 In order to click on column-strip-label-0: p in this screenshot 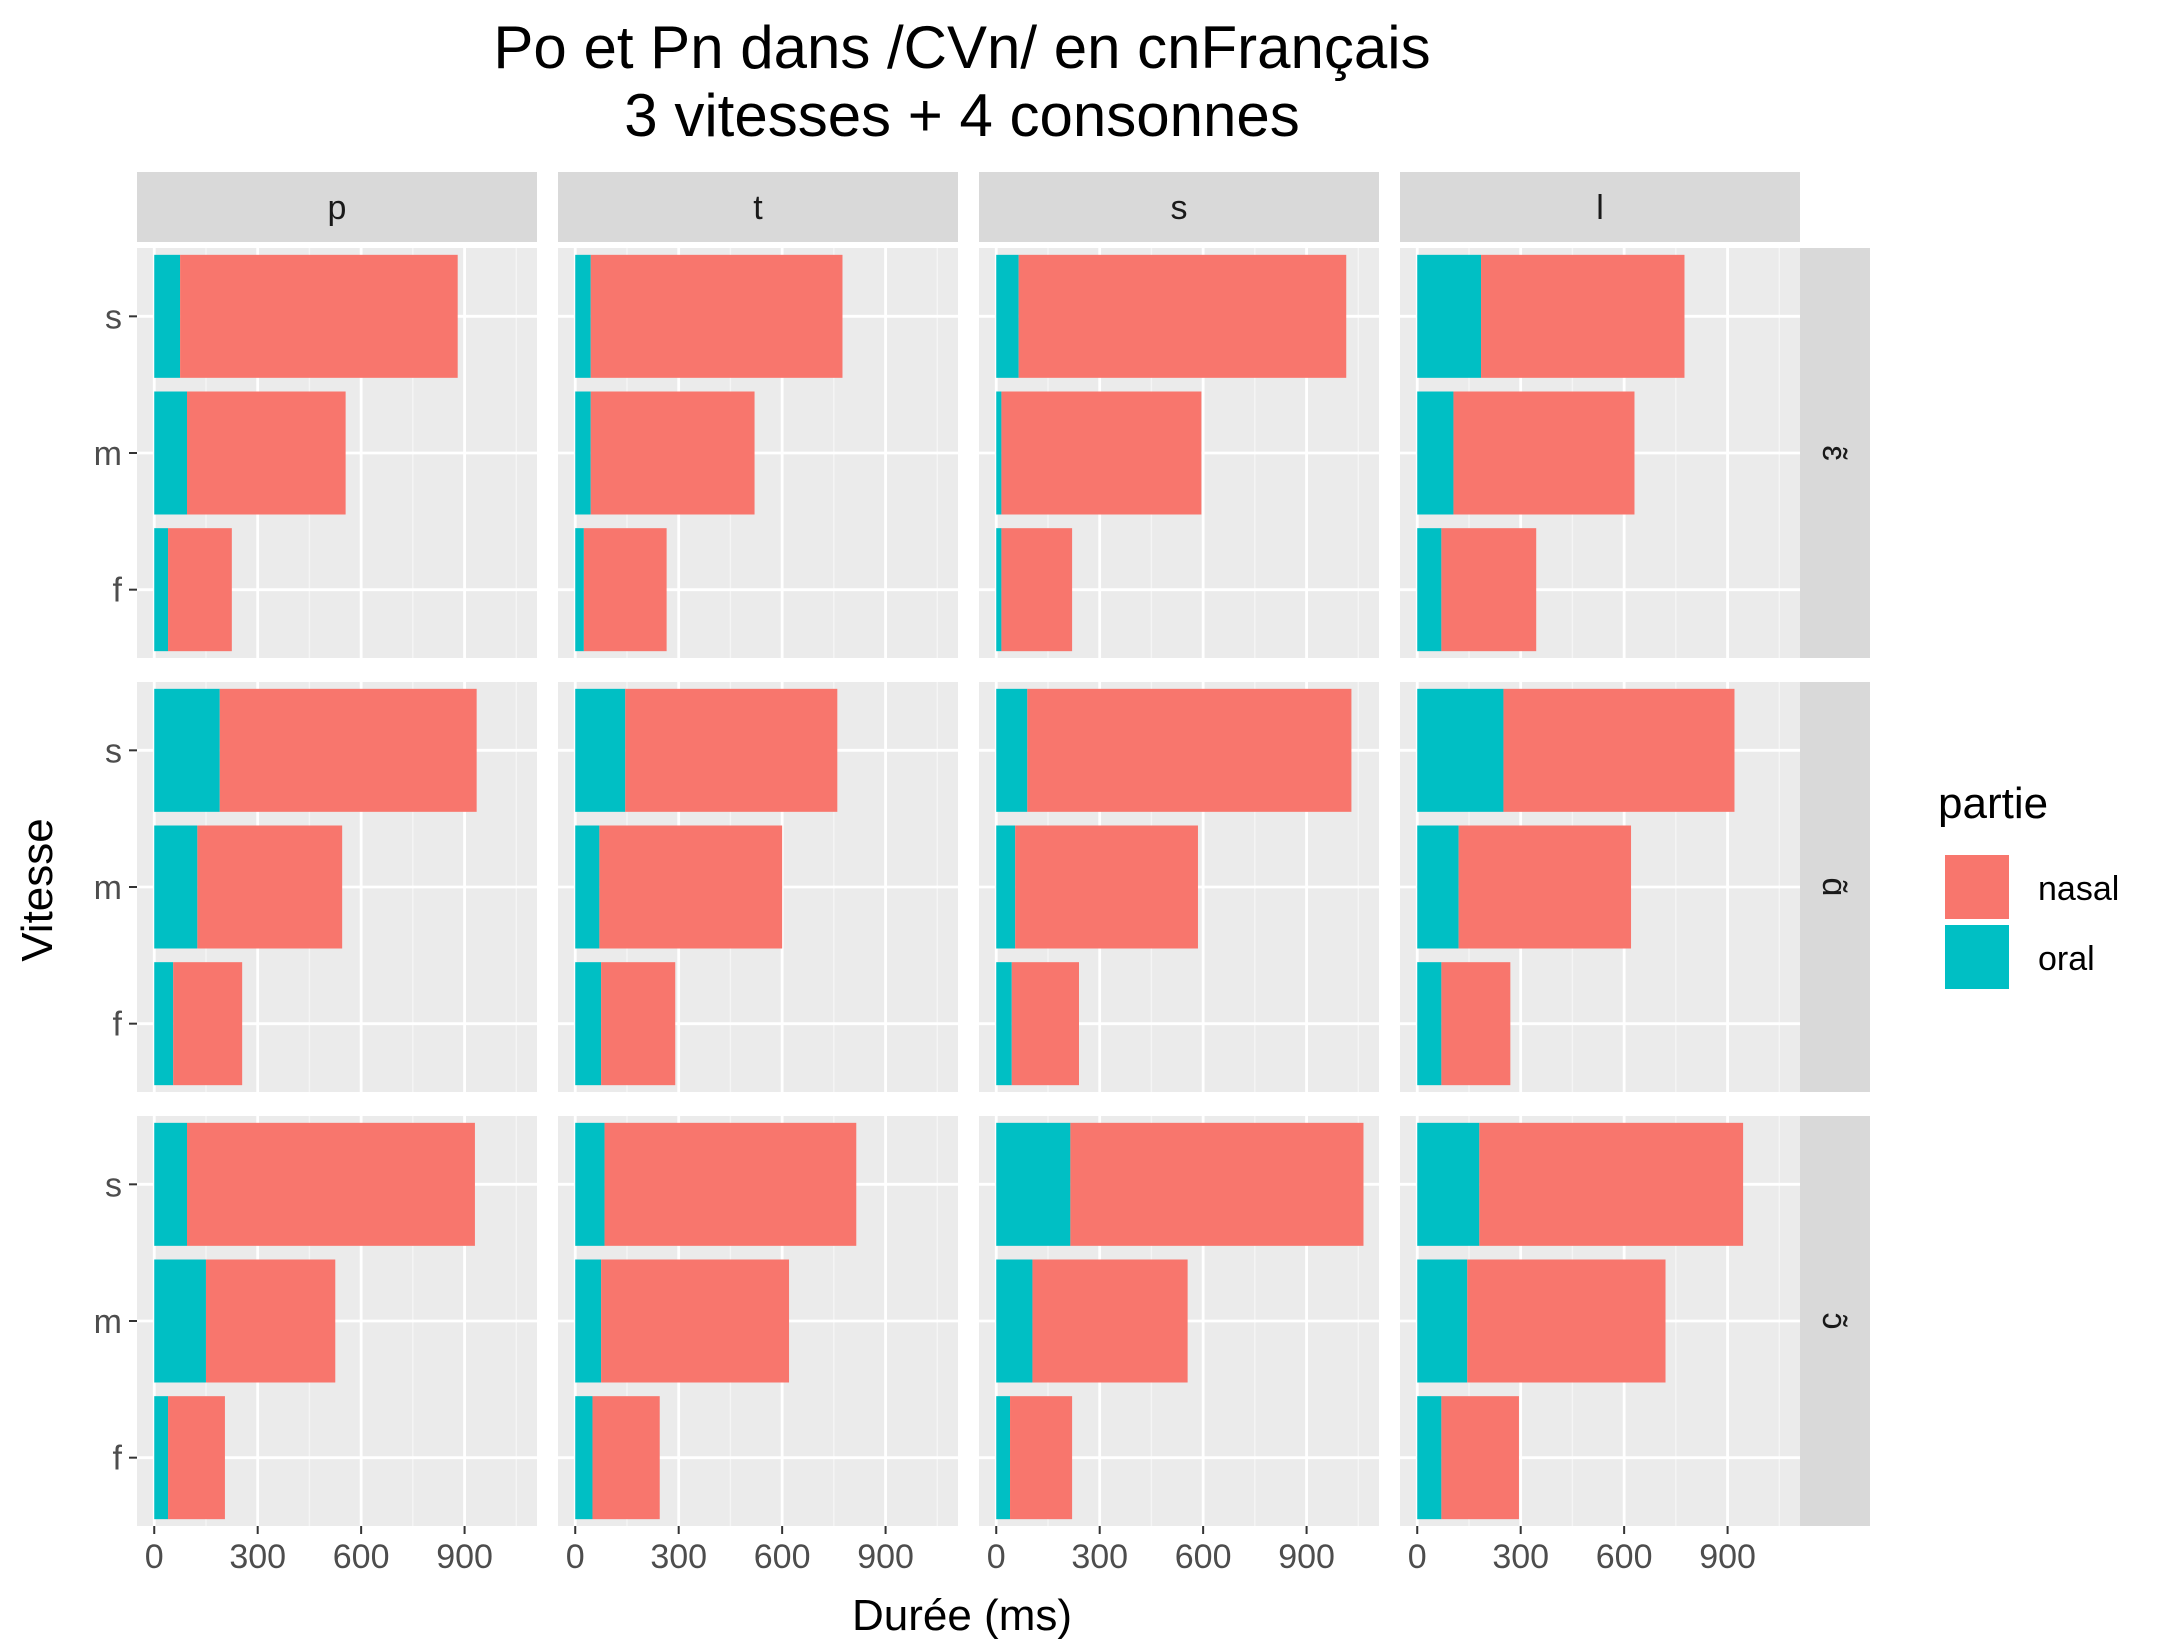, I will do `click(337, 208)`.